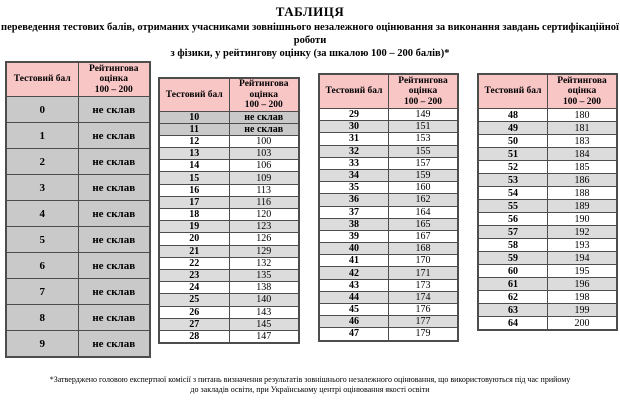  What do you see at coordinates (194, 94) in the screenshot?
I see `column-header-score: Тестовий бал` at bounding box center [194, 94].